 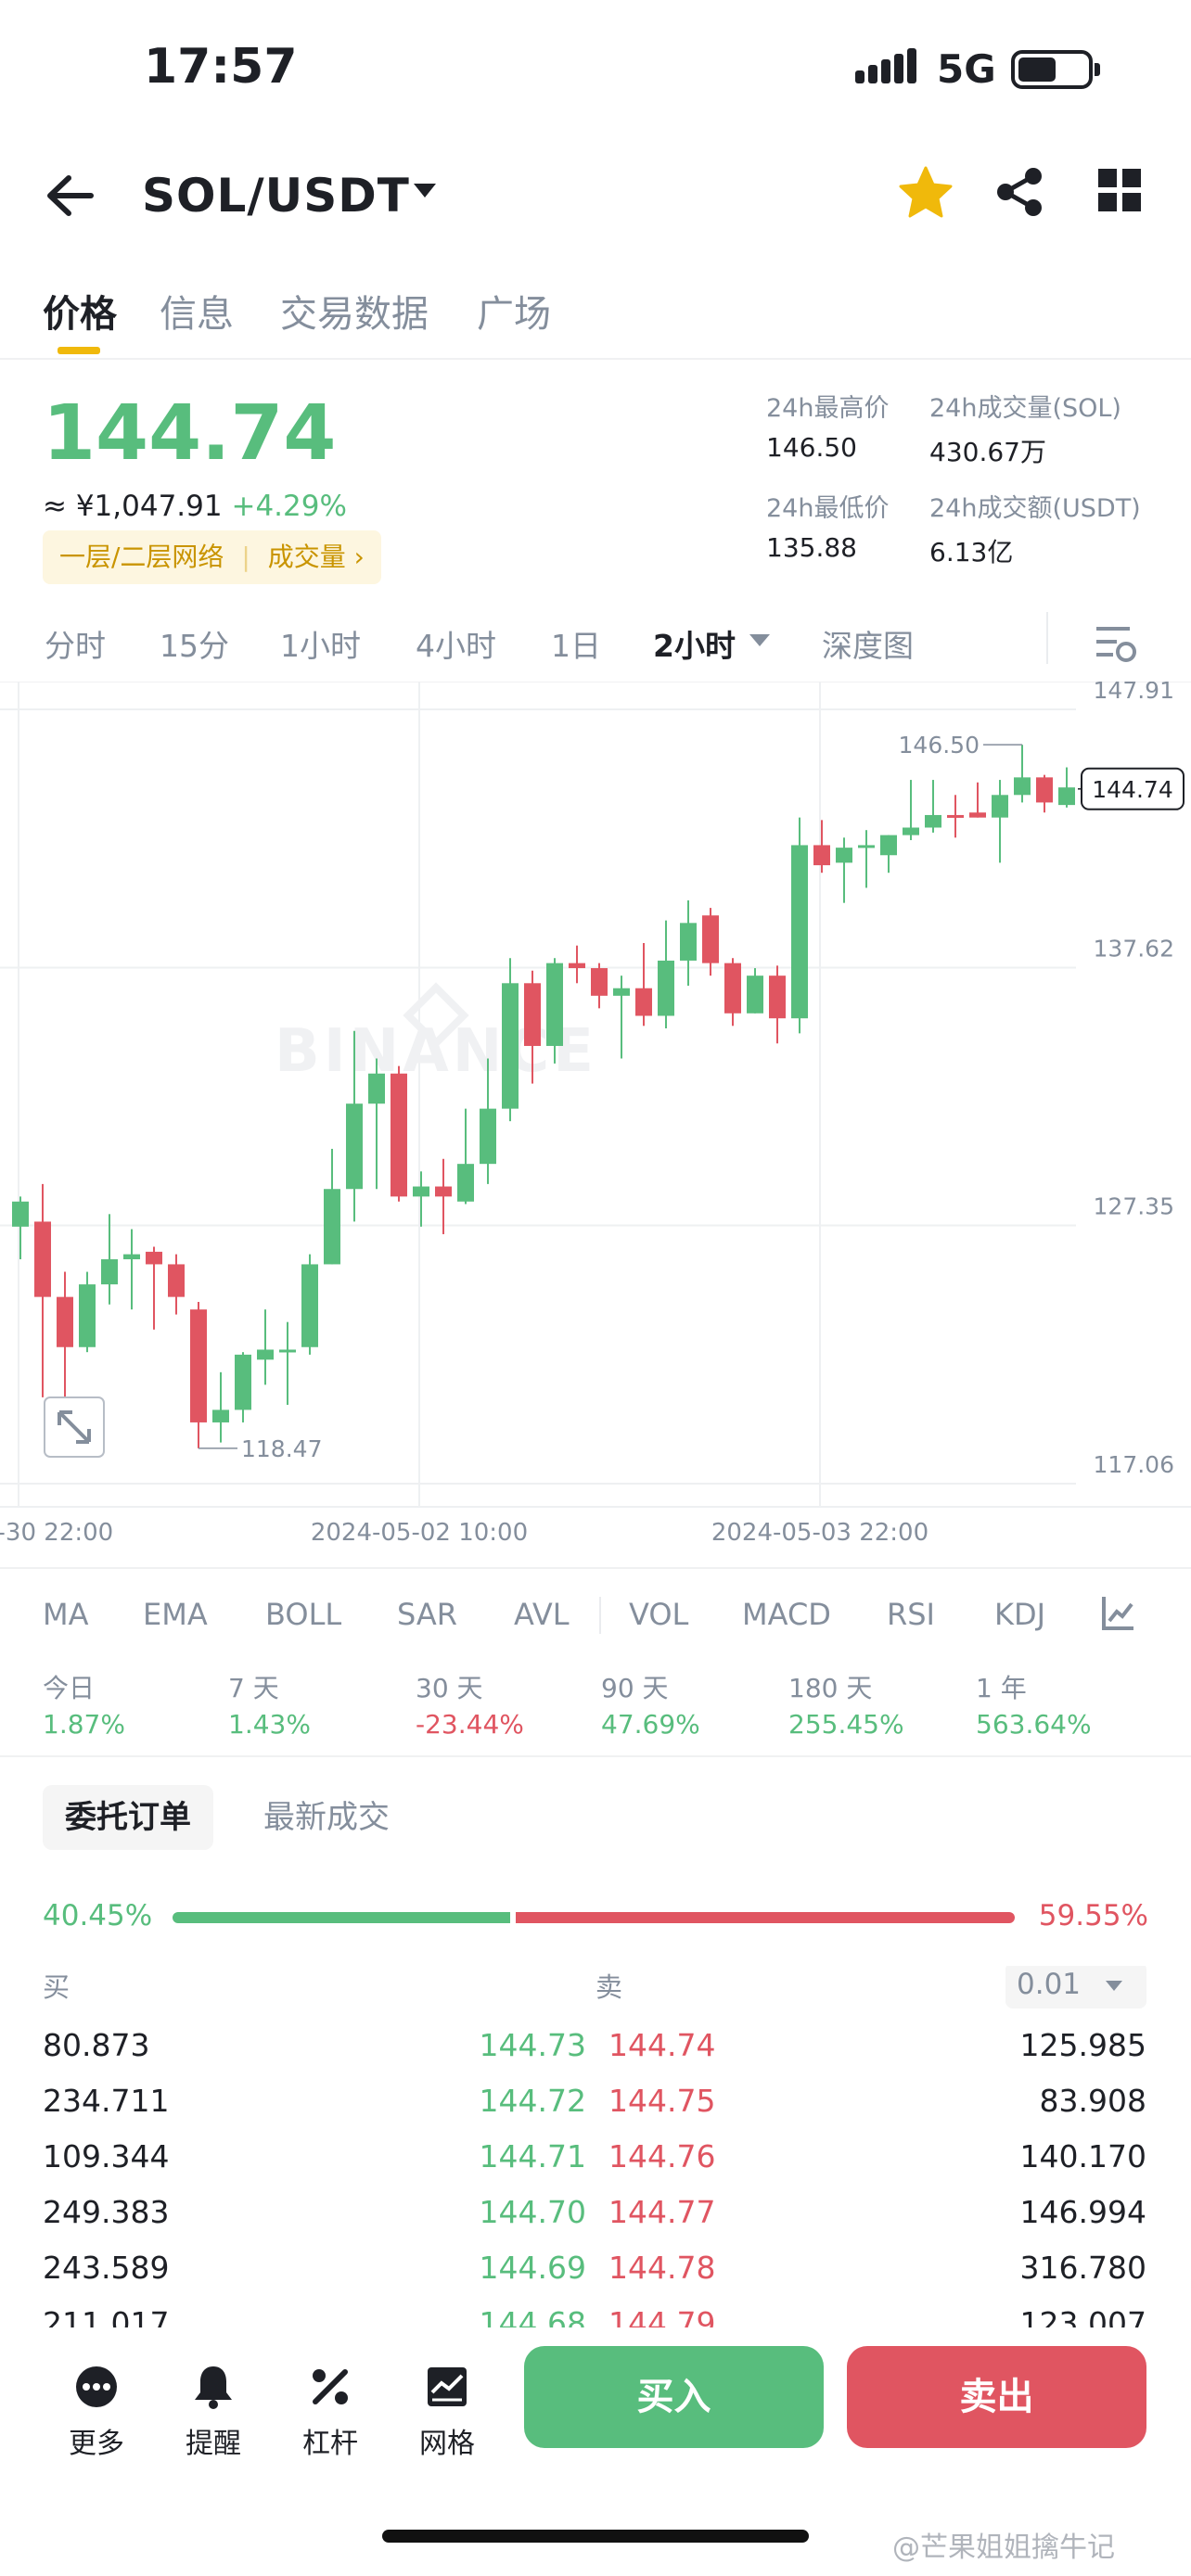 I want to click on grid-trading-button: 网格, so click(x=447, y=2406).